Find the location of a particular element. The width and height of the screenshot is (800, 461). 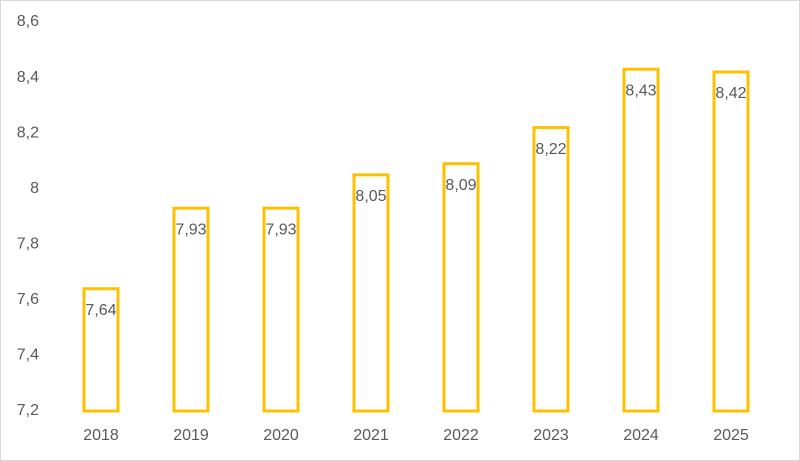

x-tick-label: 2018 is located at coordinates (101, 435).